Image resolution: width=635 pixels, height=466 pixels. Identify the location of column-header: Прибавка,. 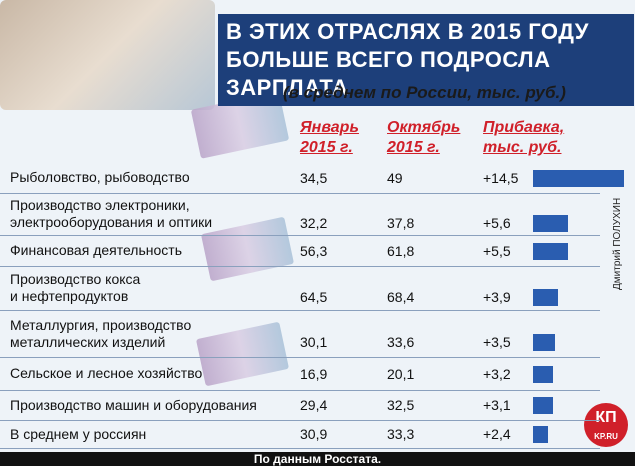
(524, 127).